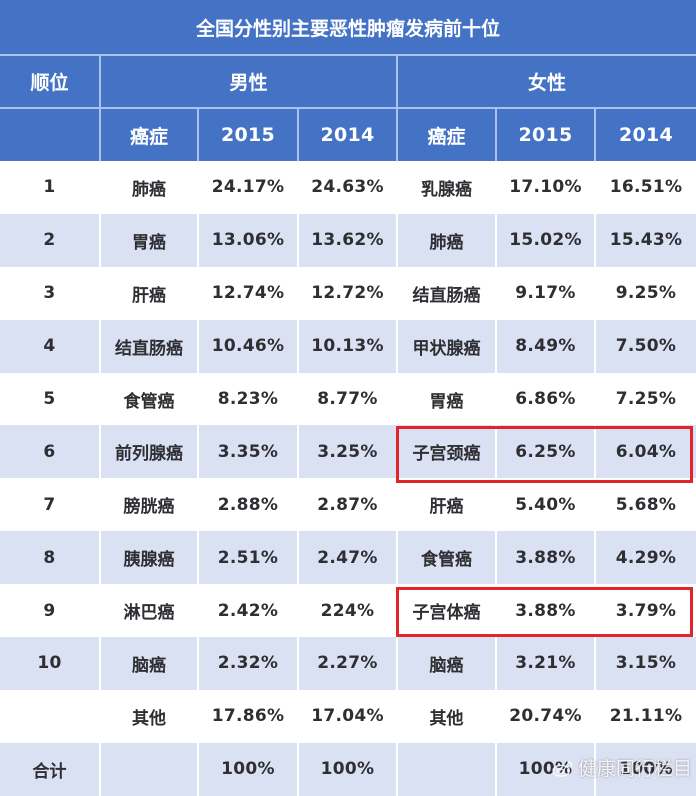  What do you see at coordinates (149, 663) in the screenshot?
I see `male-cancer-cell: 脑癌` at bounding box center [149, 663].